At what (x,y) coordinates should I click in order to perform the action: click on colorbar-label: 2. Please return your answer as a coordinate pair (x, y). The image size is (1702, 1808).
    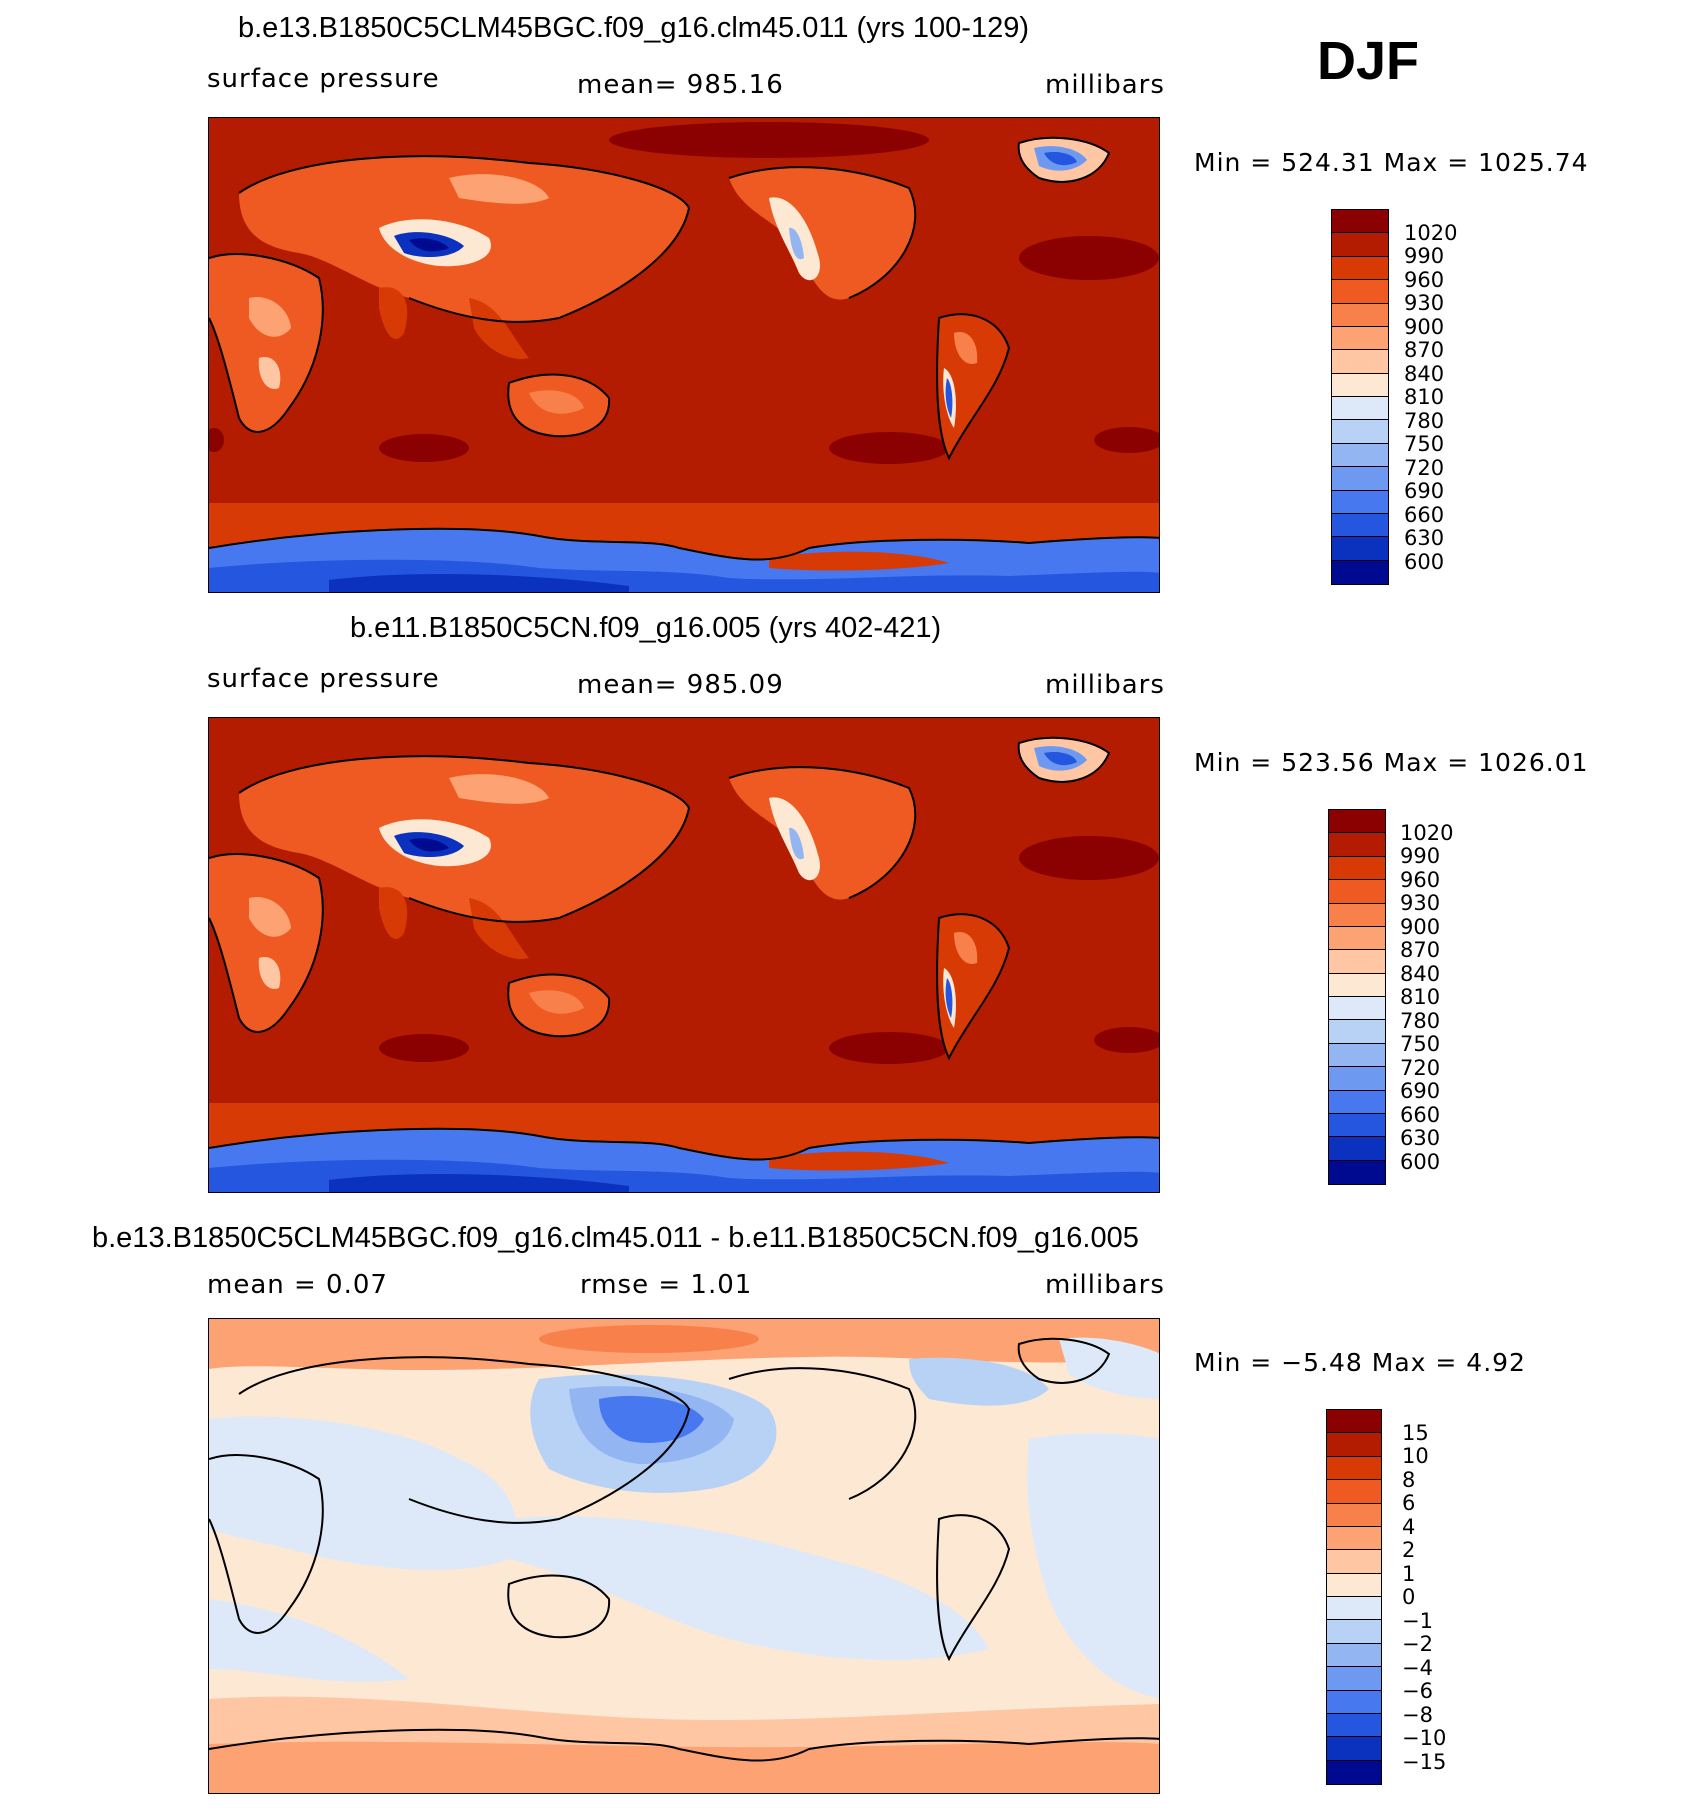
    Looking at the image, I should click on (1409, 1550).